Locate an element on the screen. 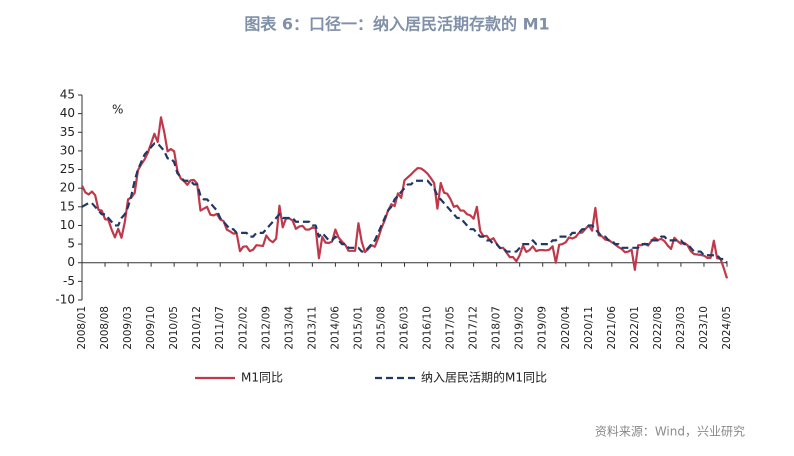  x-tick-label: 2008/08 is located at coordinates (105, 328).